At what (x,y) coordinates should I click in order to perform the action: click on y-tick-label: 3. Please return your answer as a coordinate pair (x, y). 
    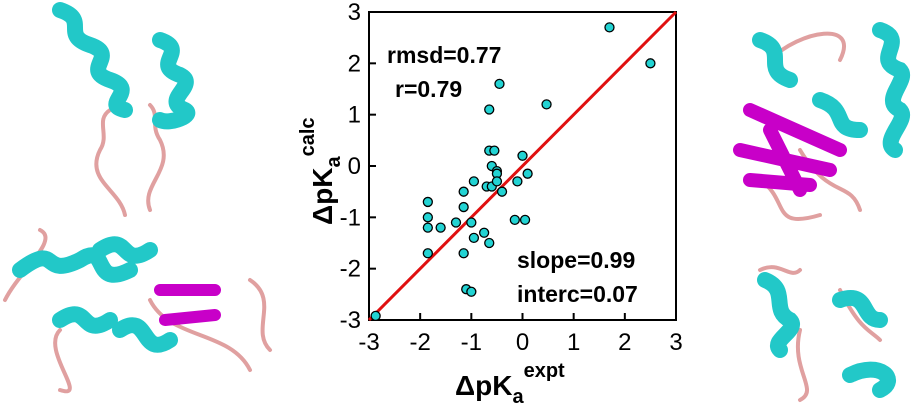
    Looking at the image, I should click on (354, 13).